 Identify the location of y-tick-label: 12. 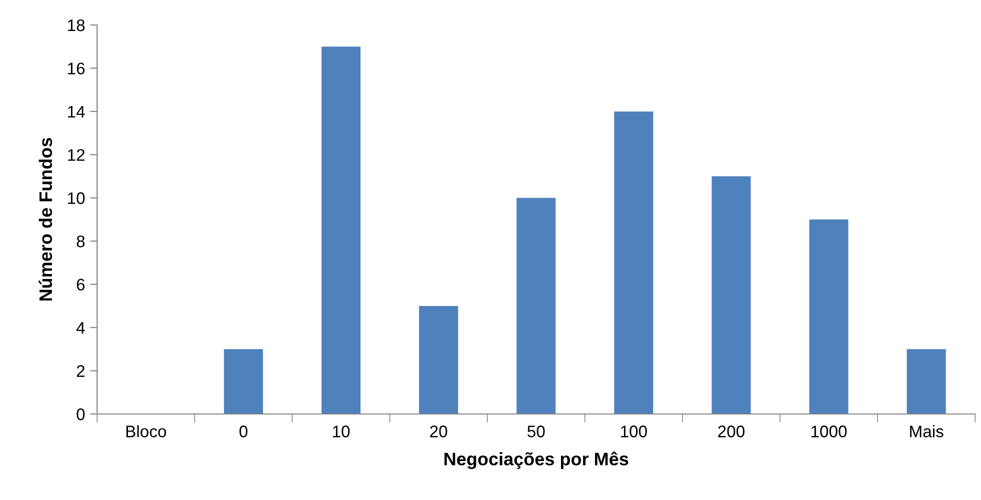
(76, 155).